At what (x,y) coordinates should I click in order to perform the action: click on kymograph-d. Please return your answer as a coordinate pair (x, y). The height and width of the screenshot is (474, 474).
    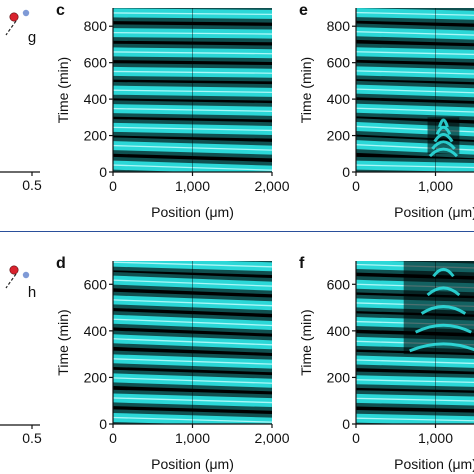
    Looking at the image, I should click on (192, 342).